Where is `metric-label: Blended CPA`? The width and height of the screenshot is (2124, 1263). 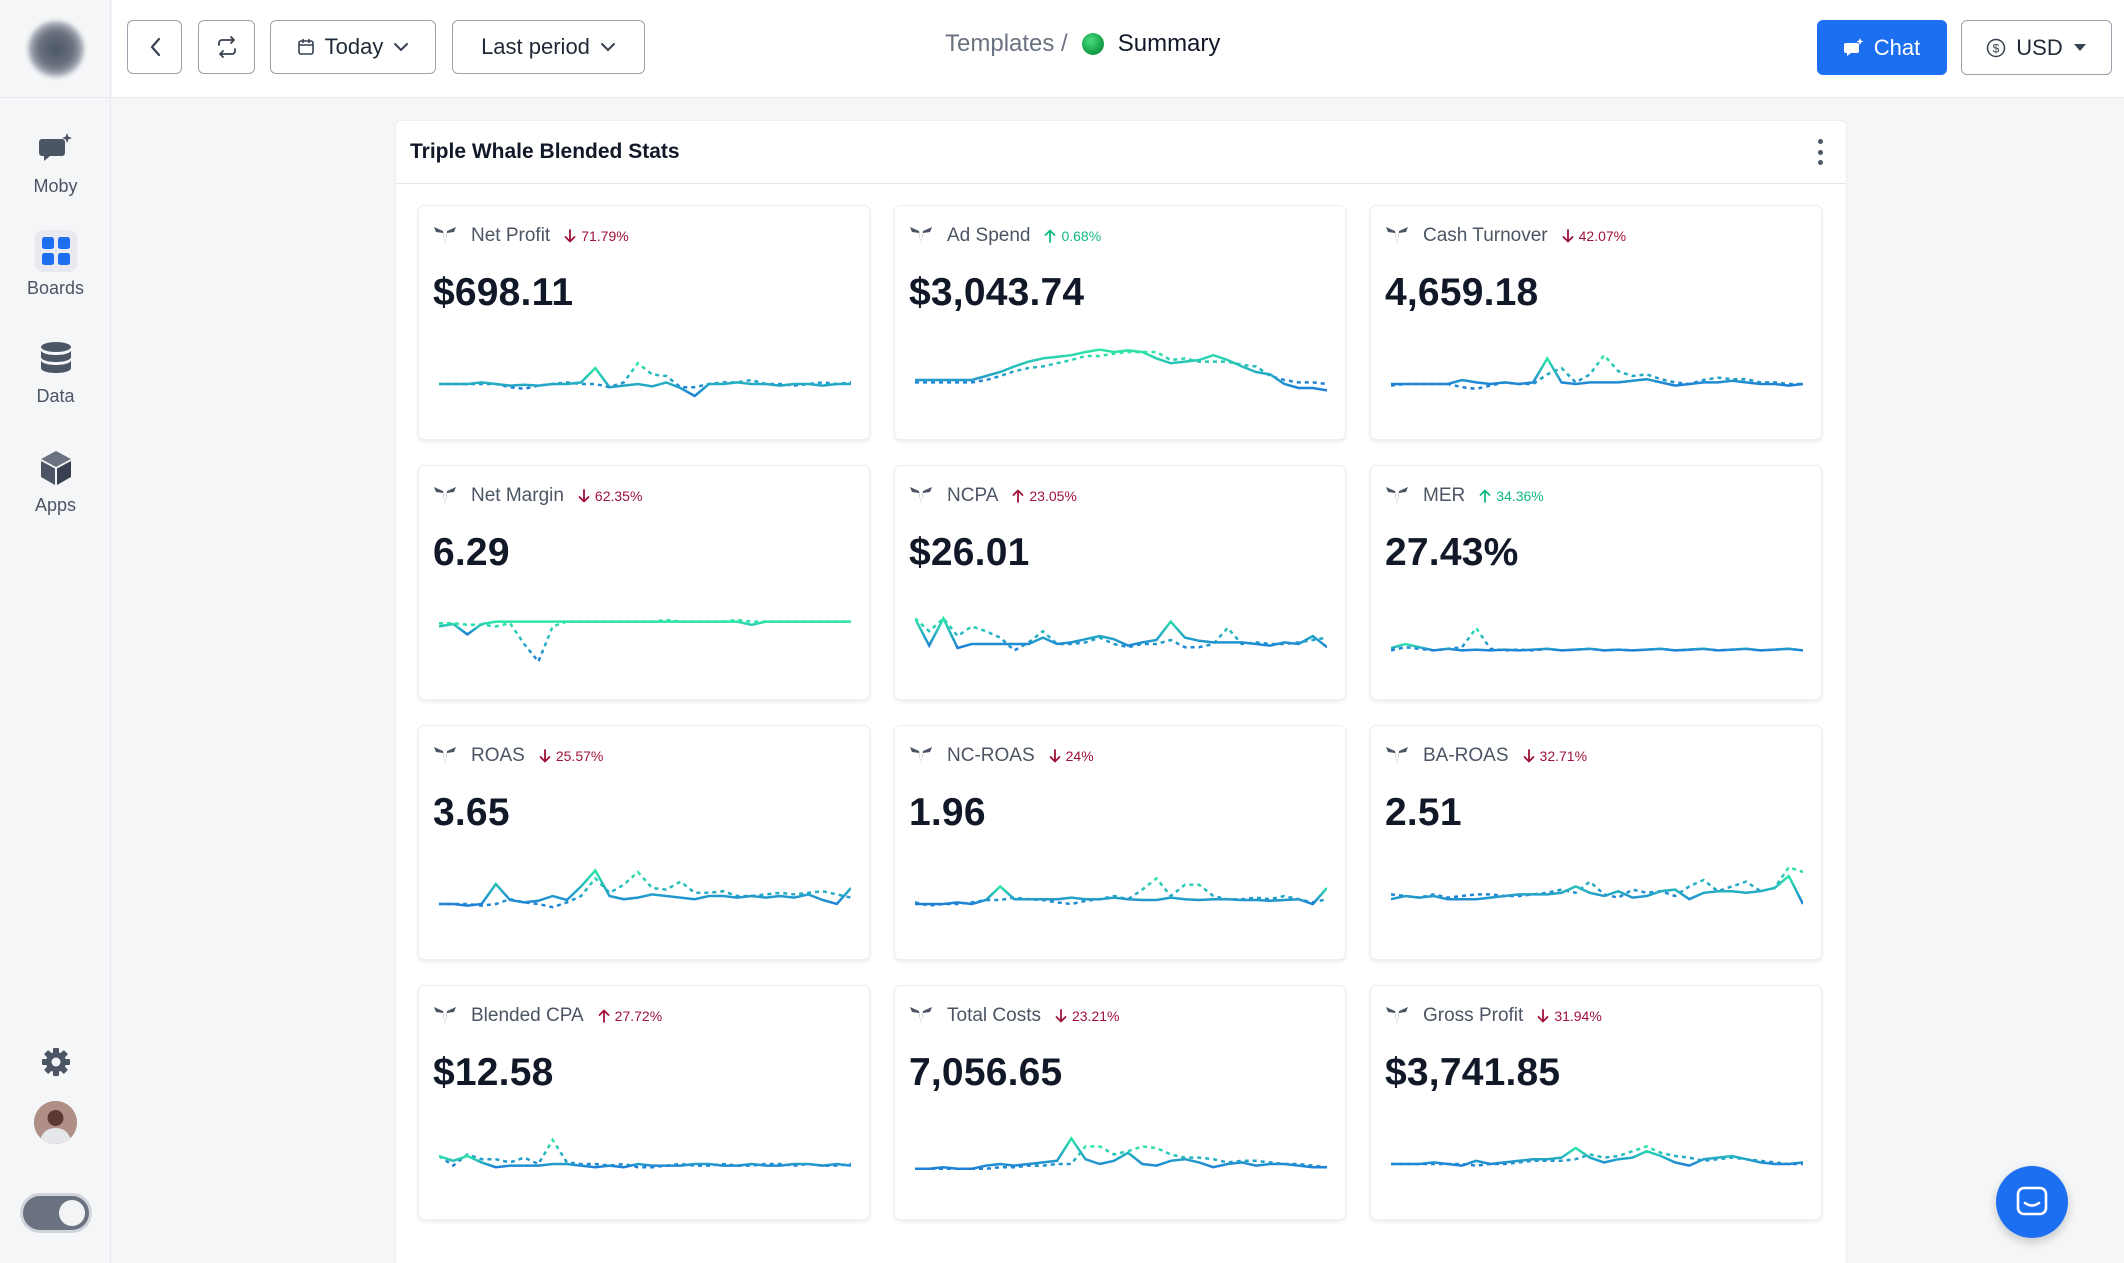 metric-label: Blended CPA is located at coordinates (527, 1015).